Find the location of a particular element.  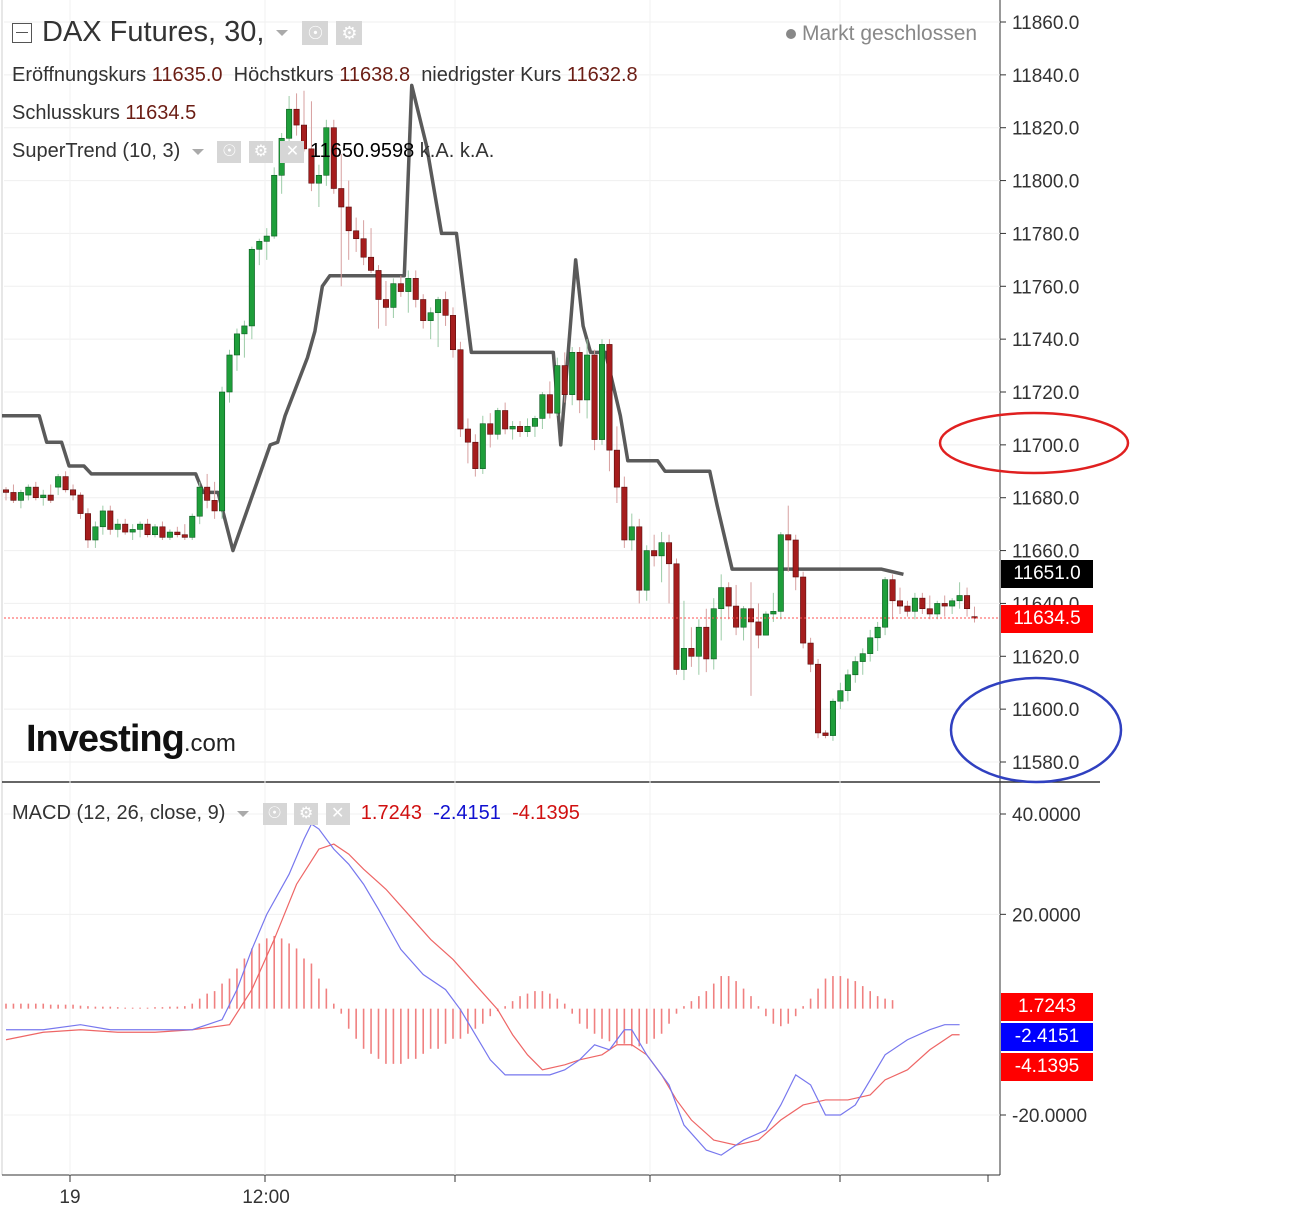

red-annotation-circle is located at coordinates (1034, 443).